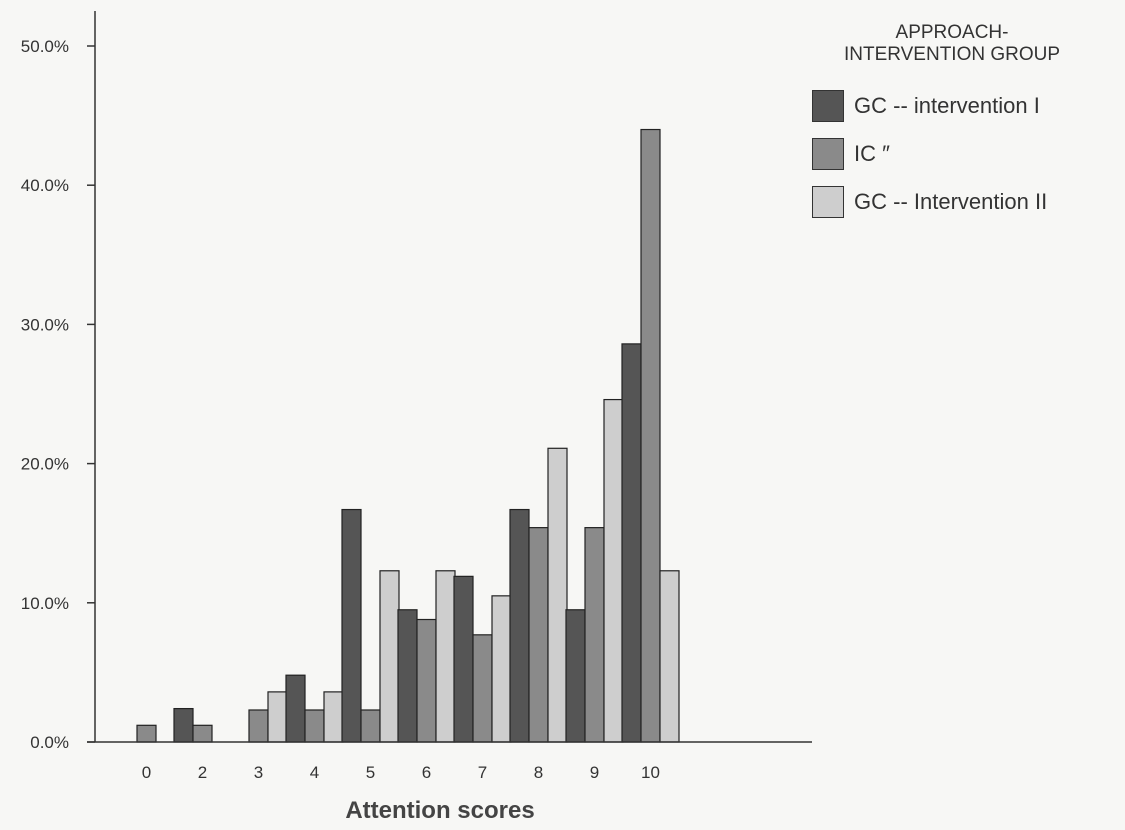 Image resolution: width=1125 pixels, height=830 pixels. Describe the element at coordinates (947, 105) in the screenshot. I see `legend-label: GC -- intervention I` at that location.